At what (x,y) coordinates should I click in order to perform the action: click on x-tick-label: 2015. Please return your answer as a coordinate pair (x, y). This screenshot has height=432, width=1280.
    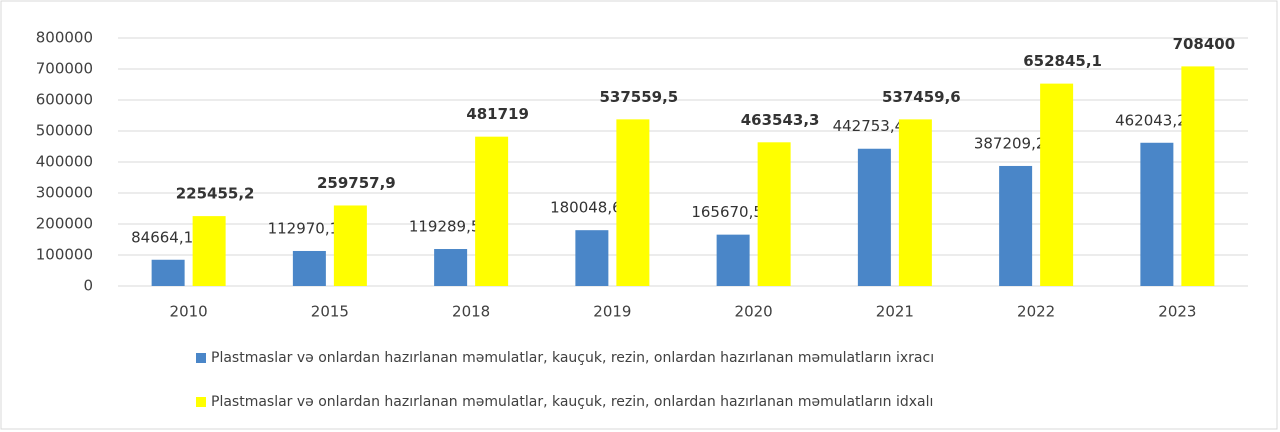
    Looking at the image, I should click on (330, 312).